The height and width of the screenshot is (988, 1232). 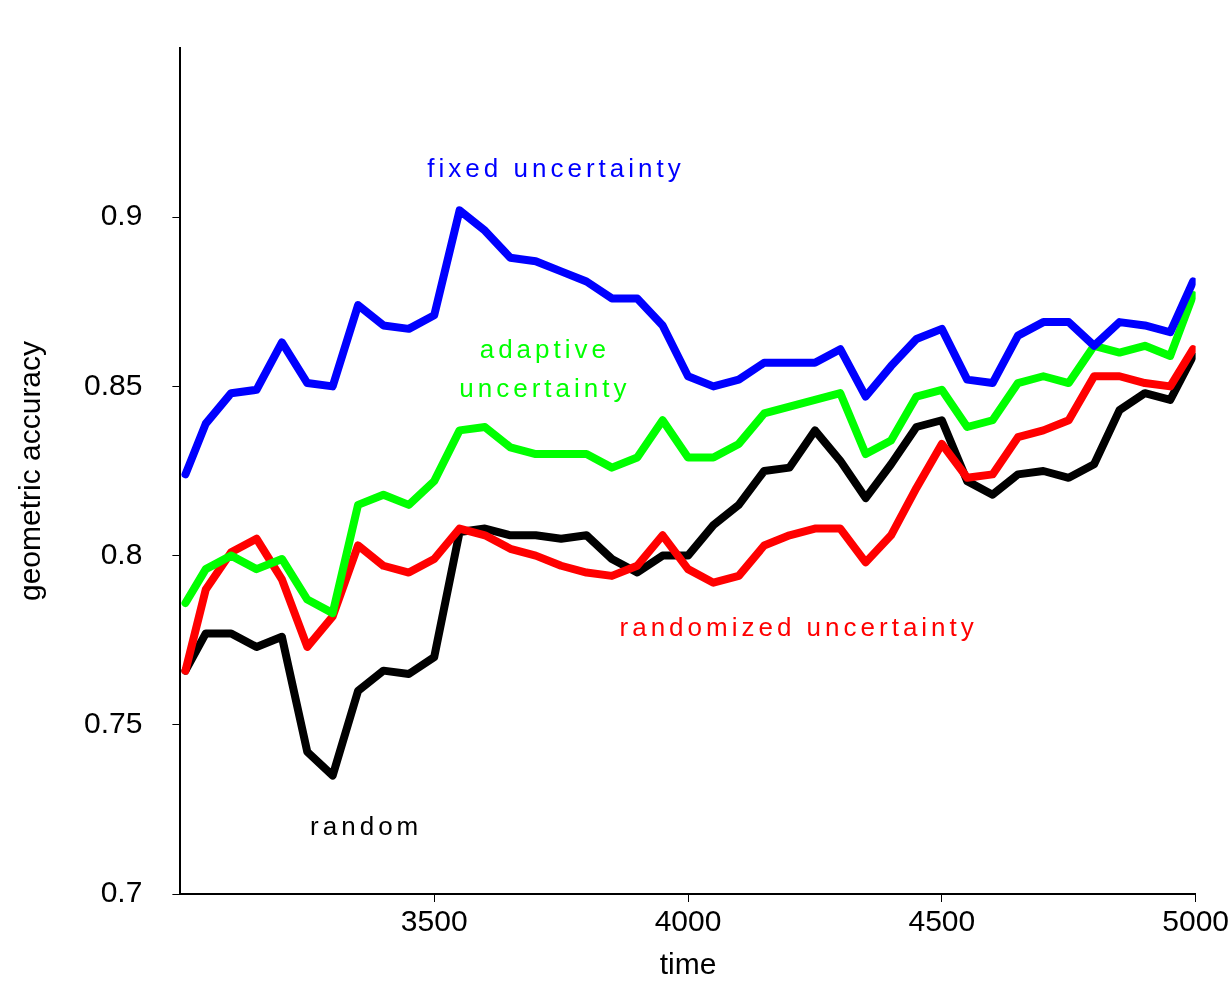 I want to click on x-tick-label: 4000, so click(x=688, y=921).